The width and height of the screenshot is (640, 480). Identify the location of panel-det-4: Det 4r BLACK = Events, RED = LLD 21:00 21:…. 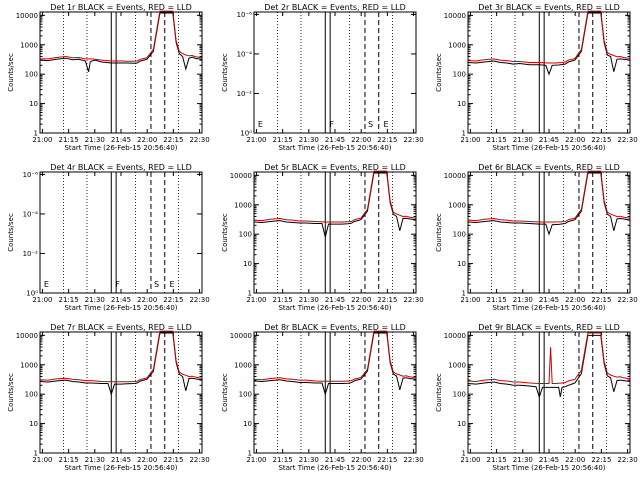
(108, 237).